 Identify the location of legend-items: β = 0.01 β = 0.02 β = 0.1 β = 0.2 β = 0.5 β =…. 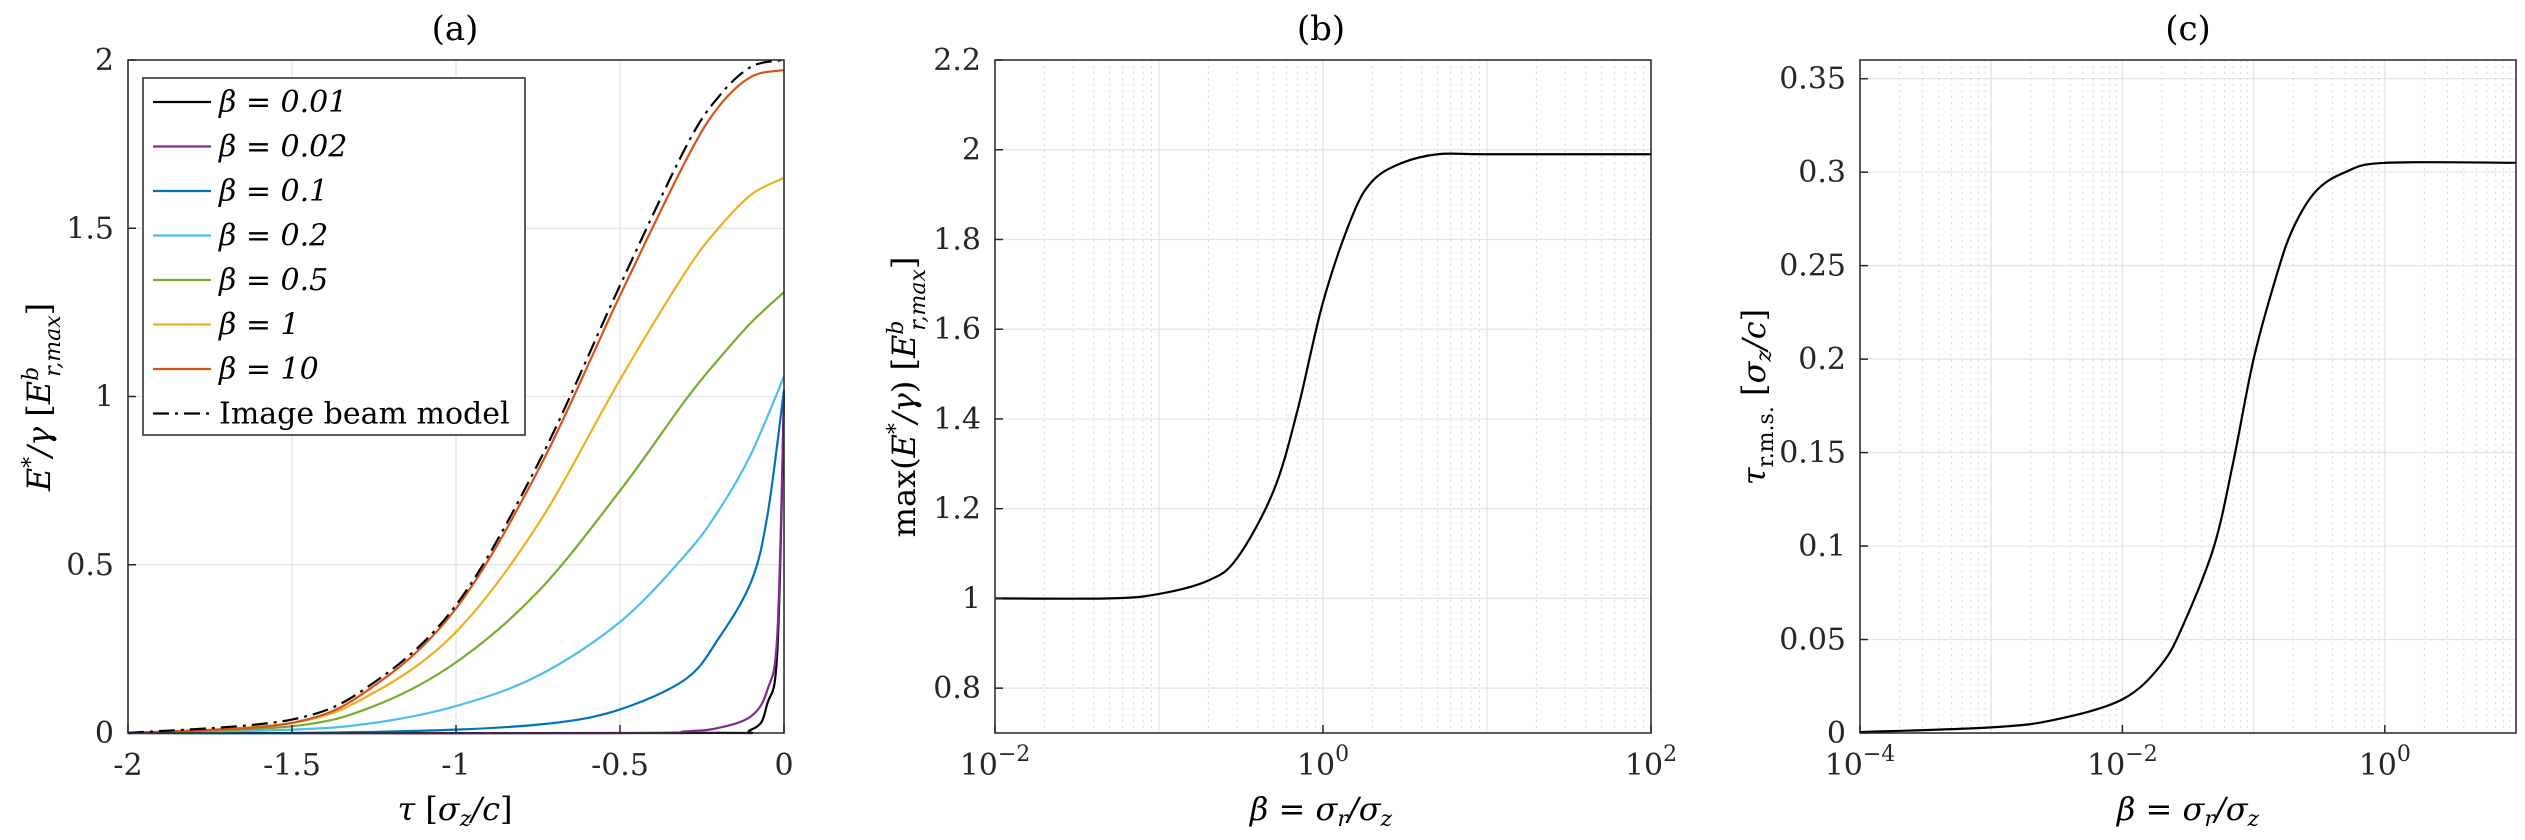
(331, 258).